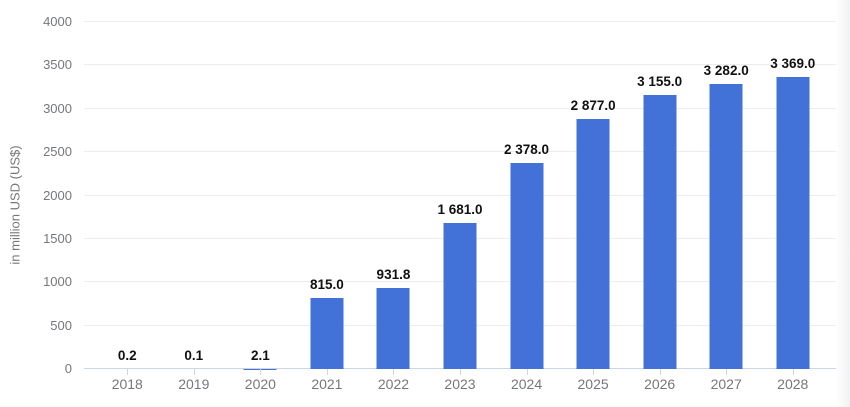 This screenshot has height=407, width=850. What do you see at coordinates (57, 65) in the screenshot?
I see `y-tick-label: 3500` at bounding box center [57, 65].